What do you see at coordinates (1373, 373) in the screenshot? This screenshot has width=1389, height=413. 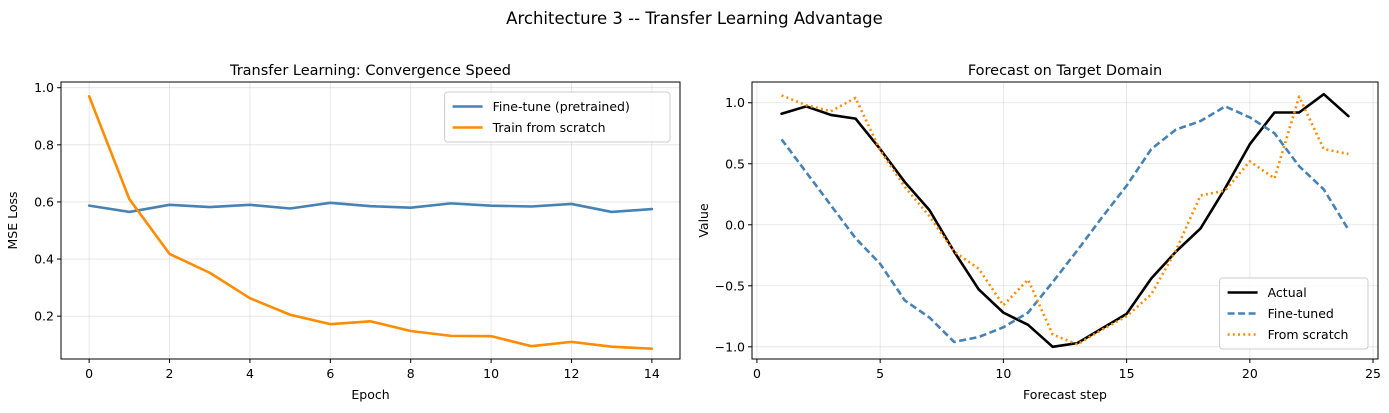 I see `x-tick-label: 25` at bounding box center [1373, 373].